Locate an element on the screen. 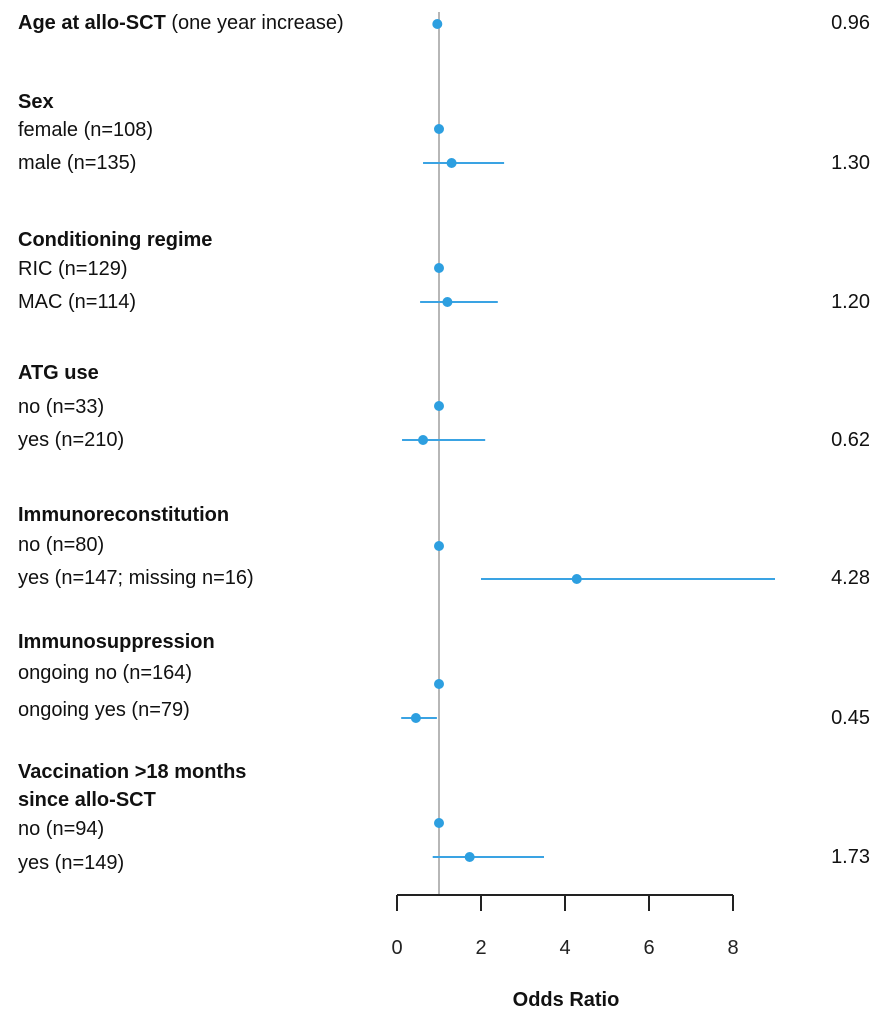 Image resolution: width=886 pixels, height=1021 pixels. x-tick-label-0: 0 is located at coordinates (396, 948).